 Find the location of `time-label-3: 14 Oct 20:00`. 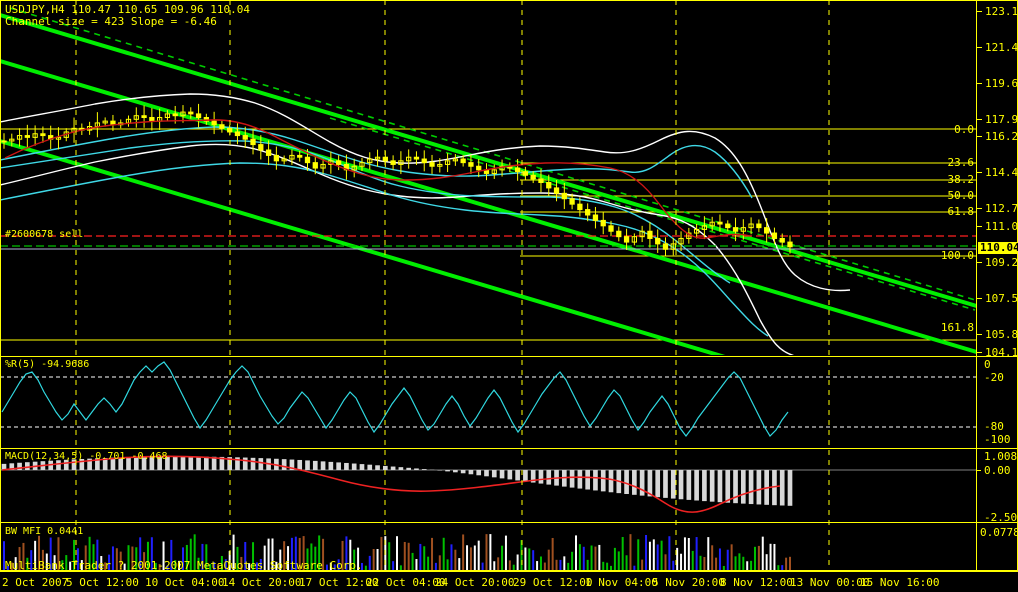

time-label-3: 14 Oct 20:00 is located at coordinates (262, 582).